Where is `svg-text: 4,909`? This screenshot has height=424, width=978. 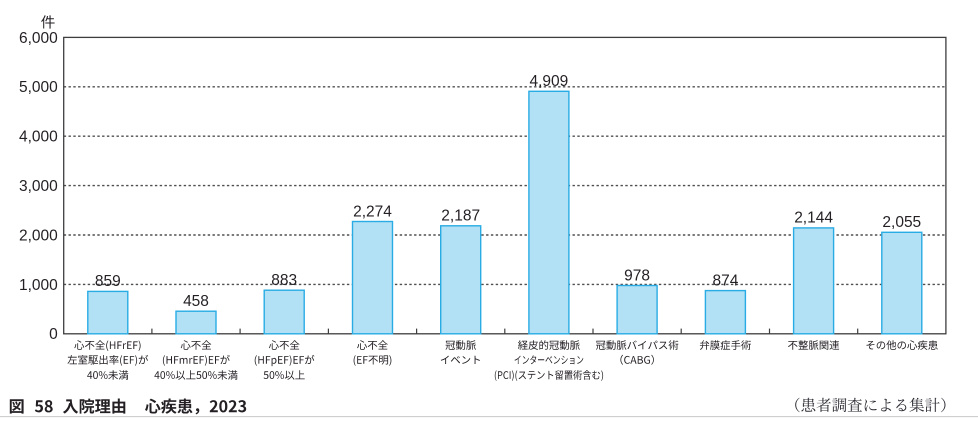
svg-text: 4,909 is located at coordinates (549, 81).